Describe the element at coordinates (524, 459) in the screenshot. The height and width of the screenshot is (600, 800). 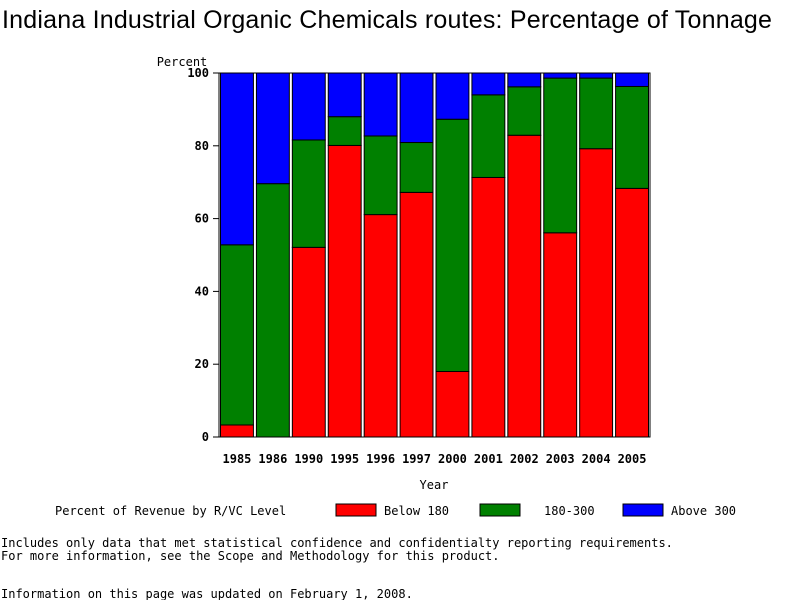
I see `x-tick-label: 2002` at that location.